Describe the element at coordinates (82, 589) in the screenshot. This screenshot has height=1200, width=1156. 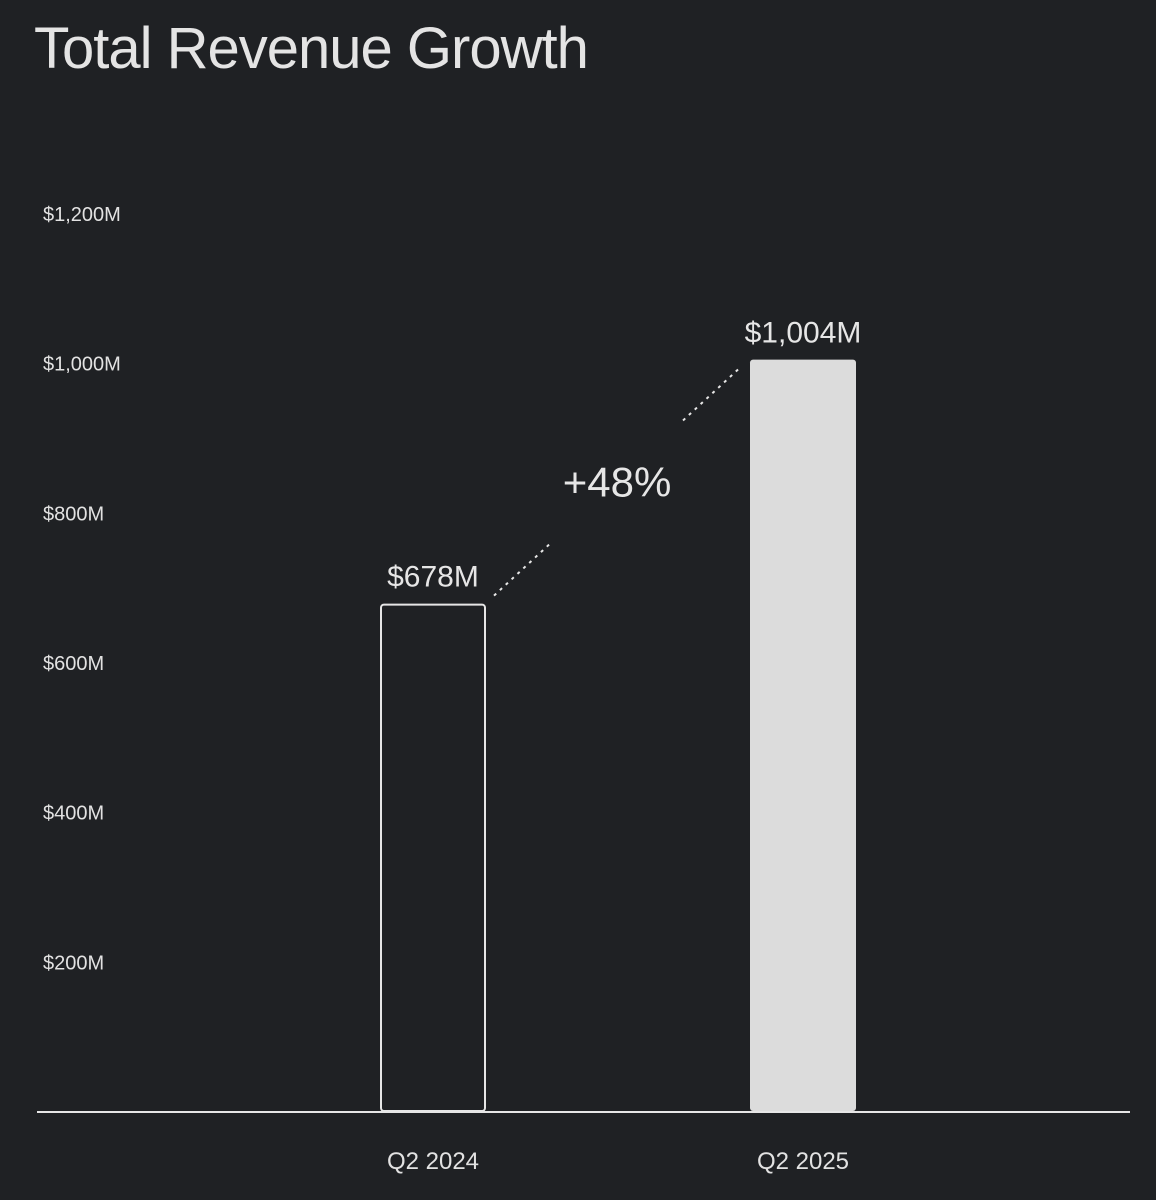
I see `y-axis-ticks: $200M $400M $600M $800M $1,000M $1,200M` at that location.